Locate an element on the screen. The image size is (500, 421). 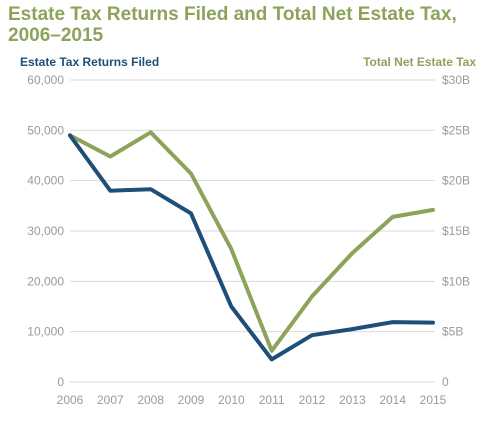
x-tick-label: 2006 is located at coordinates (70, 400).